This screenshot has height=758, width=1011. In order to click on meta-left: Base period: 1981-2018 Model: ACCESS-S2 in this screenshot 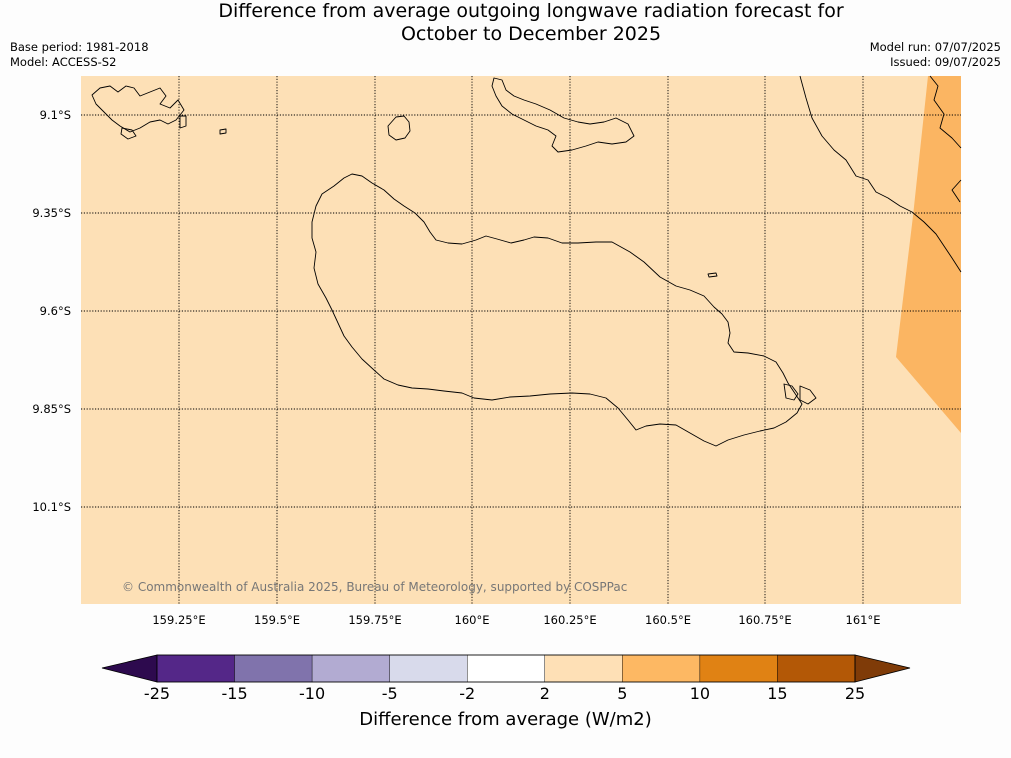, I will do `click(79, 55)`.